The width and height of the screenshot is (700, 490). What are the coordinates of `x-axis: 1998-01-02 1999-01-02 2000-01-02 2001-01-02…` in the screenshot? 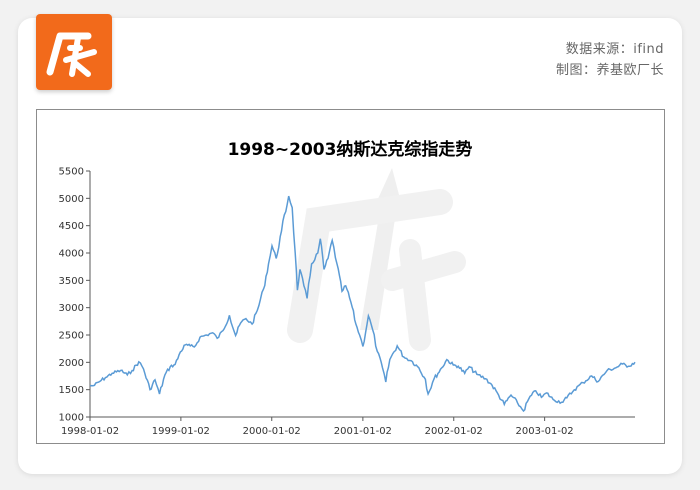 It's located at (348, 426).